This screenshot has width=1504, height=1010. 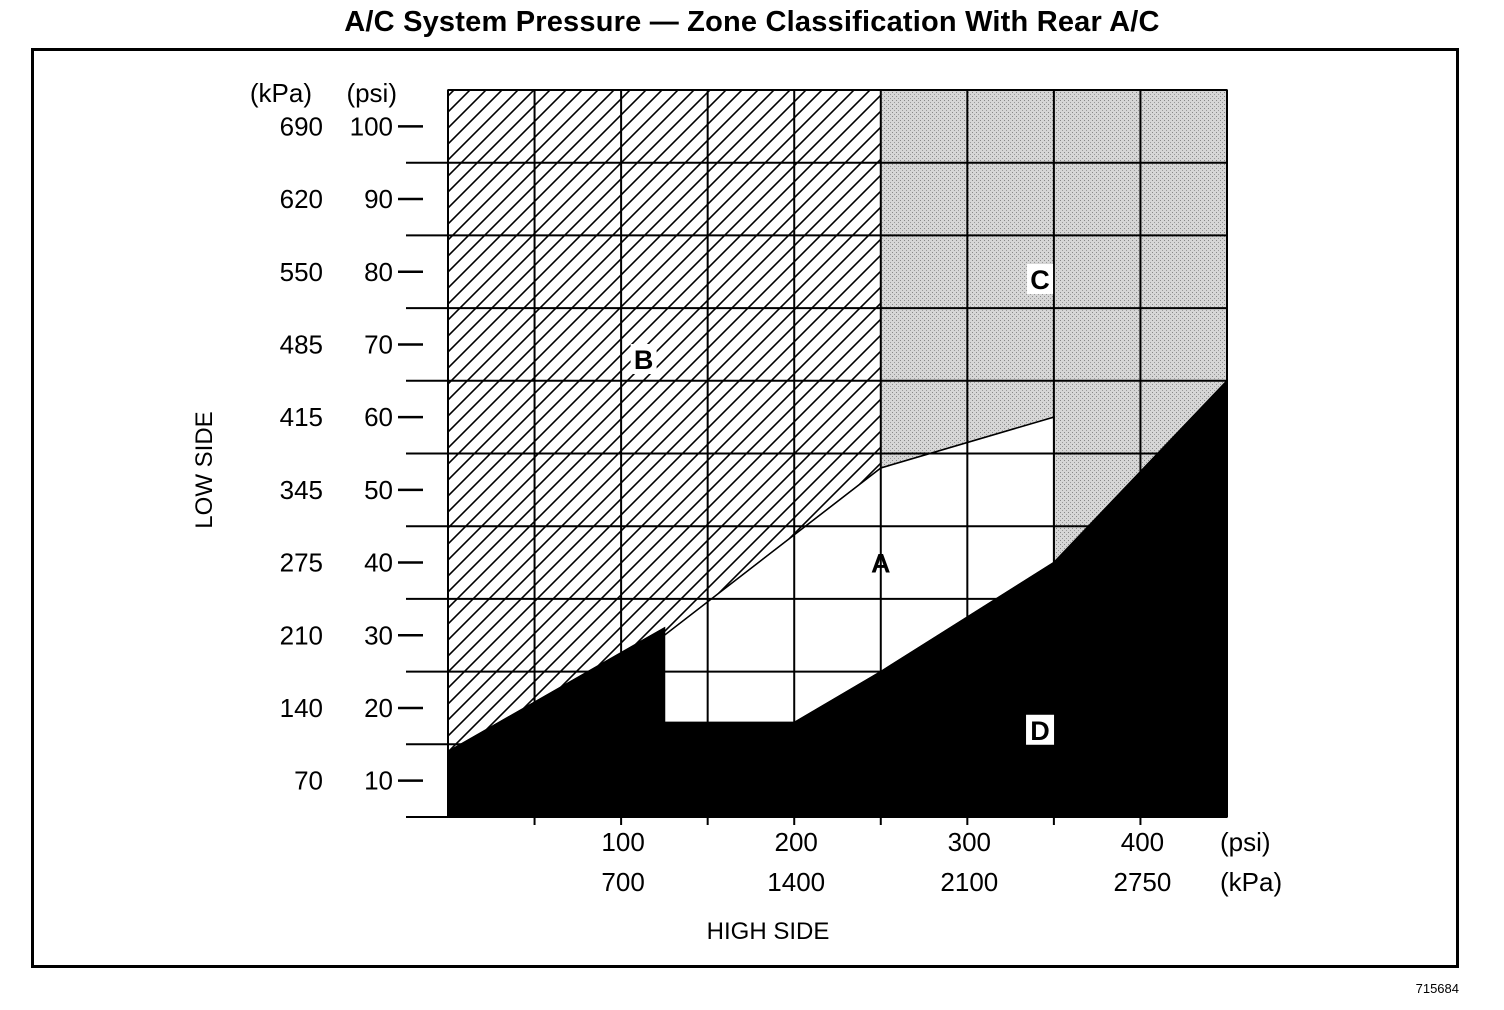 What do you see at coordinates (881, 564) in the screenshot?
I see `zone-label-a: A` at bounding box center [881, 564].